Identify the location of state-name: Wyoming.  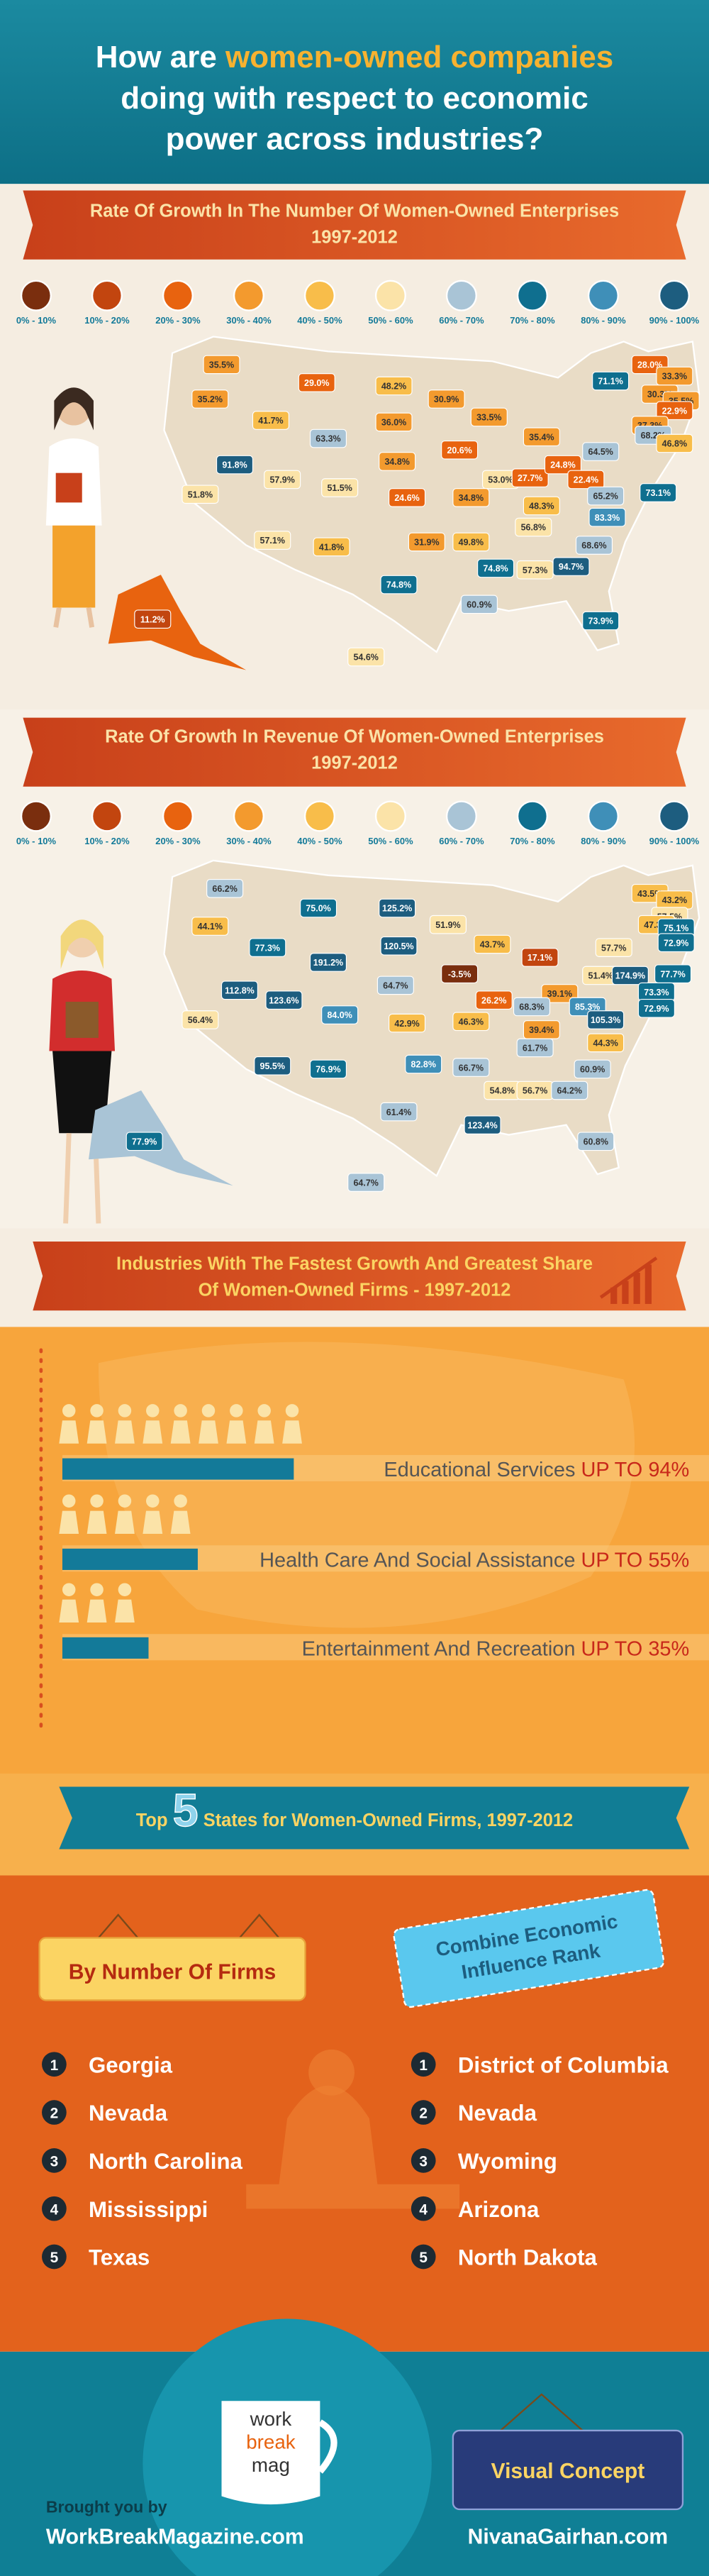
(507, 2161).